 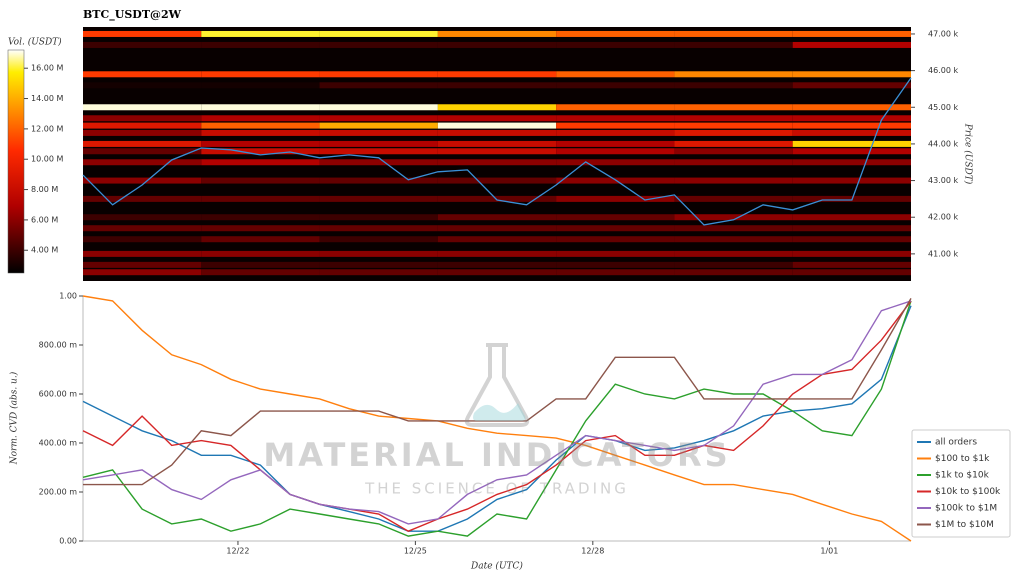 I want to click on colorbar-tick-label: 16.00 M, so click(x=47, y=68).